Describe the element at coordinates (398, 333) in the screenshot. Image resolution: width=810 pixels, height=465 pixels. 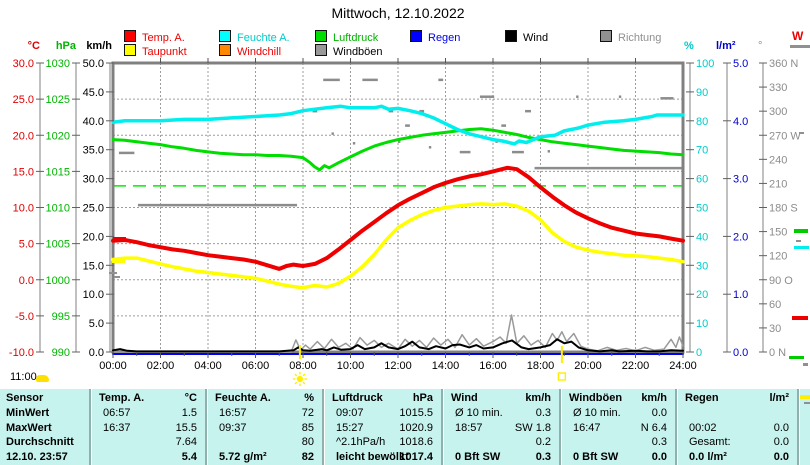
I see `series-gusts` at that location.